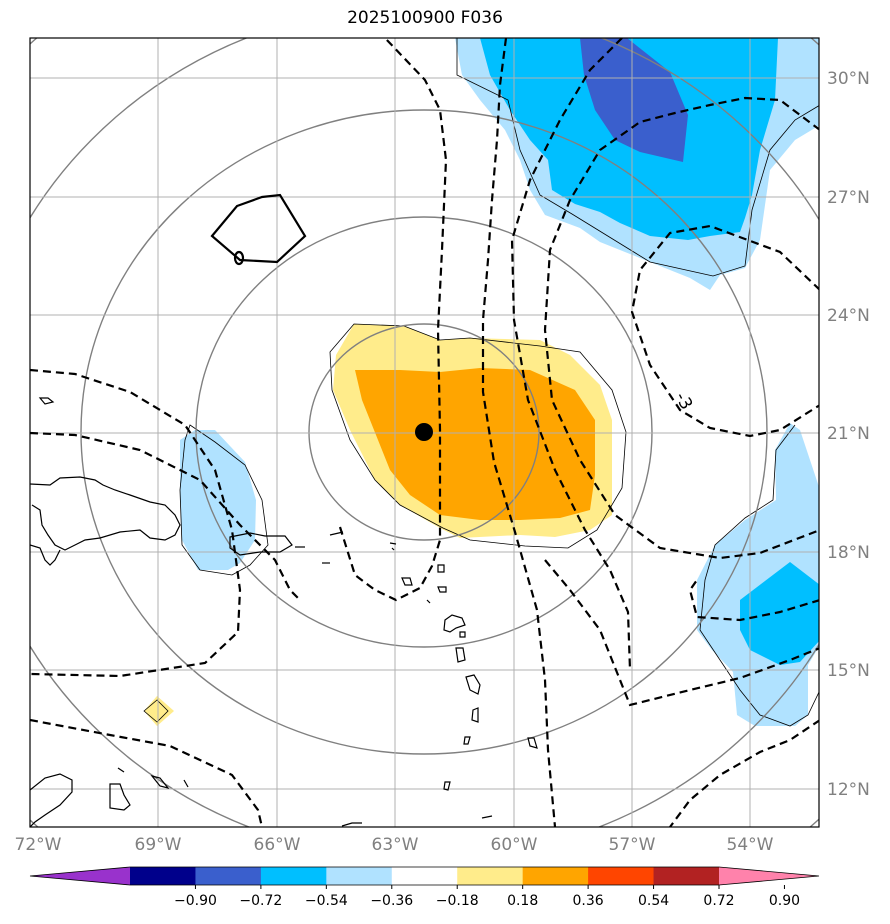 The width and height of the screenshot is (890, 924). What do you see at coordinates (522, 901) in the screenshot?
I see `colorbar-tick-label: 0.18` at bounding box center [522, 901].